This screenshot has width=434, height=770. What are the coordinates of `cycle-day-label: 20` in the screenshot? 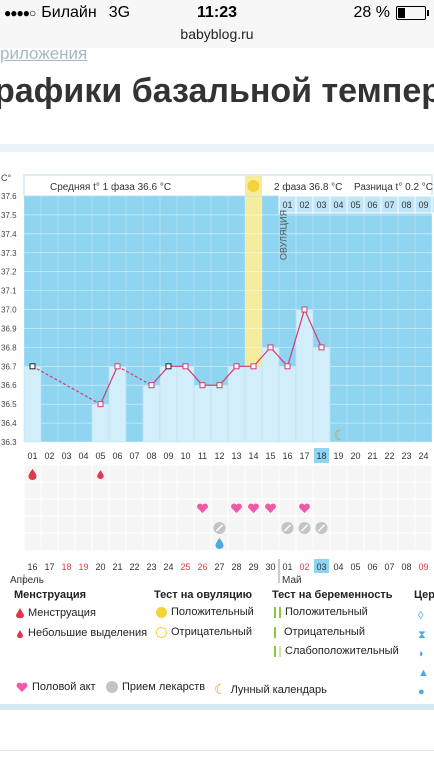 It's located at (355, 456).